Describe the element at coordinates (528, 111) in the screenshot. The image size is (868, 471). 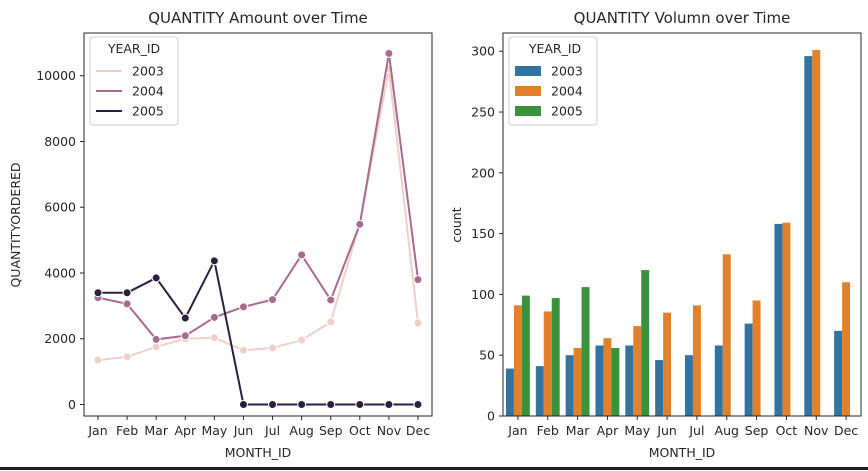
I see `legend-swatch-2005` at that location.